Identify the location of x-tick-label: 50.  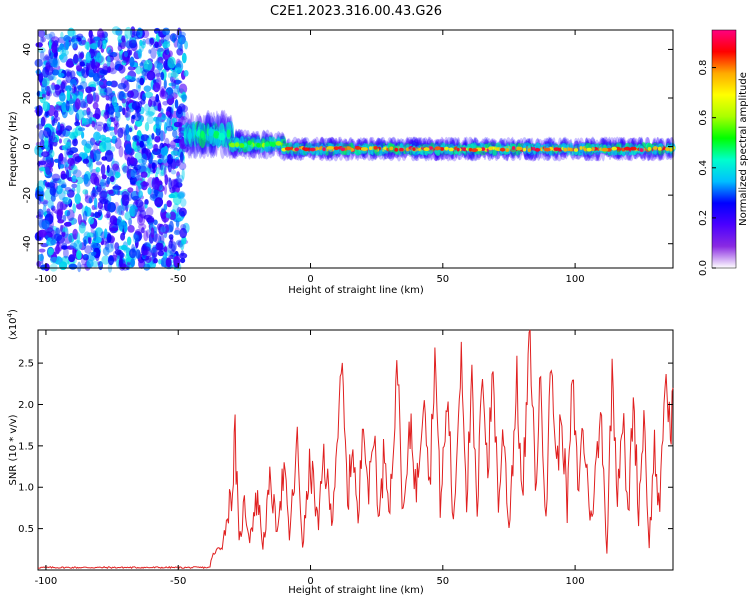
(442, 581).